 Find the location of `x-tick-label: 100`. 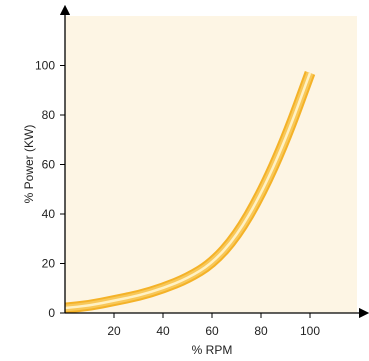

x-tick-label: 100 is located at coordinates (310, 331).